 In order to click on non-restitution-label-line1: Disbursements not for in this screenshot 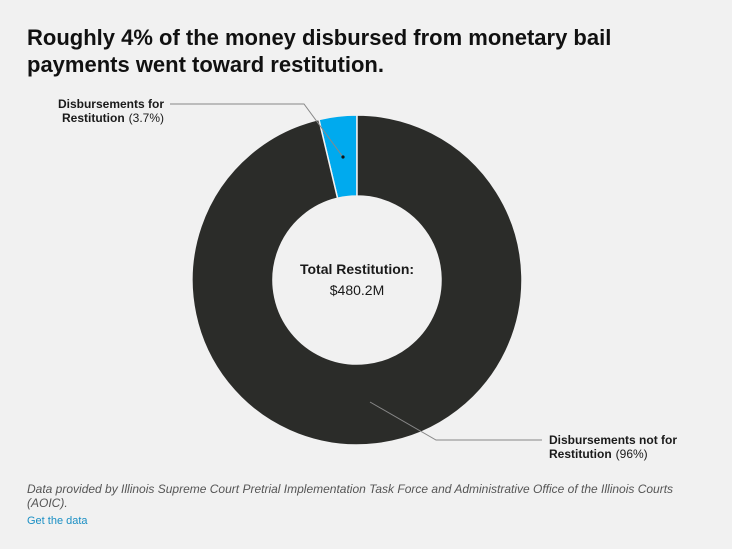, I will do `click(613, 440)`.